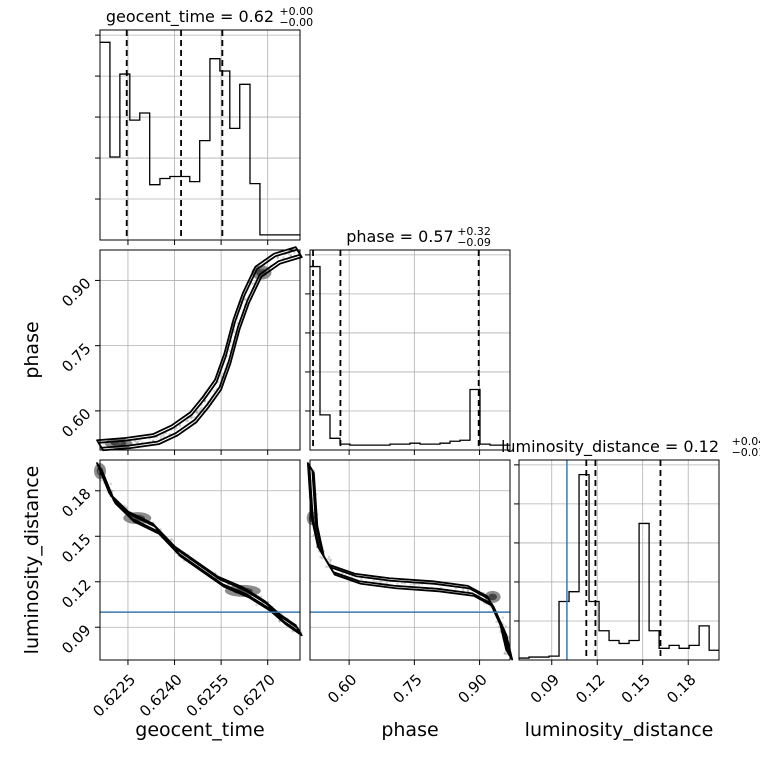 The height and width of the screenshot is (760, 760). I want to click on title-main-phase: phase = 0.57, so click(399, 236).